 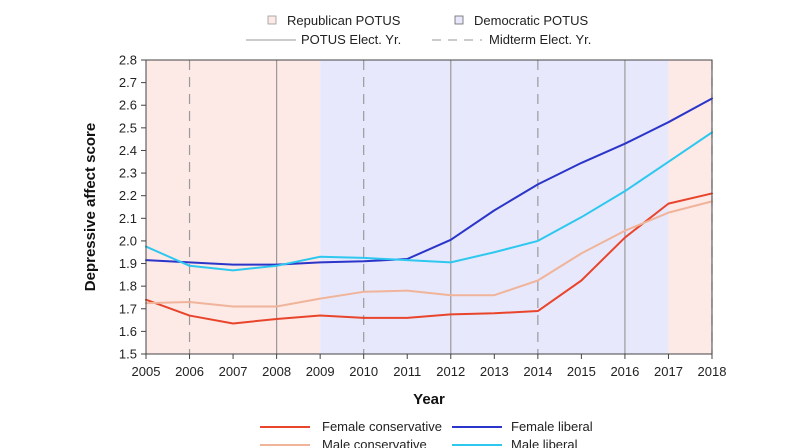 What do you see at coordinates (624, 371) in the screenshot?
I see `x-tick-label: 2016` at bounding box center [624, 371].